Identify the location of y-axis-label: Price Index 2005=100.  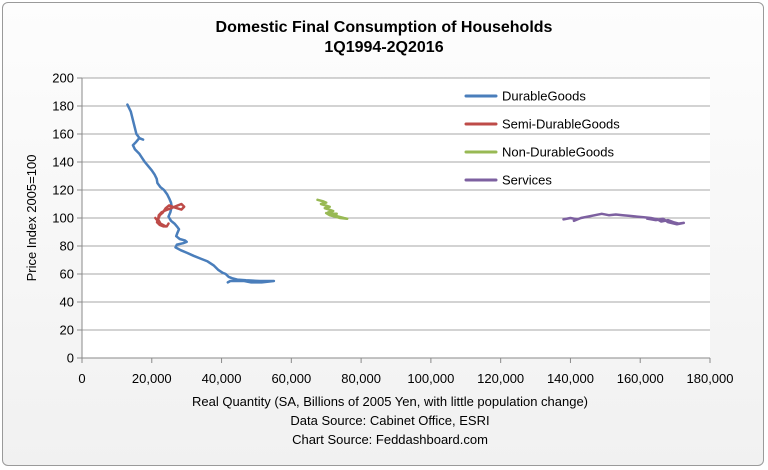
(31, 218).